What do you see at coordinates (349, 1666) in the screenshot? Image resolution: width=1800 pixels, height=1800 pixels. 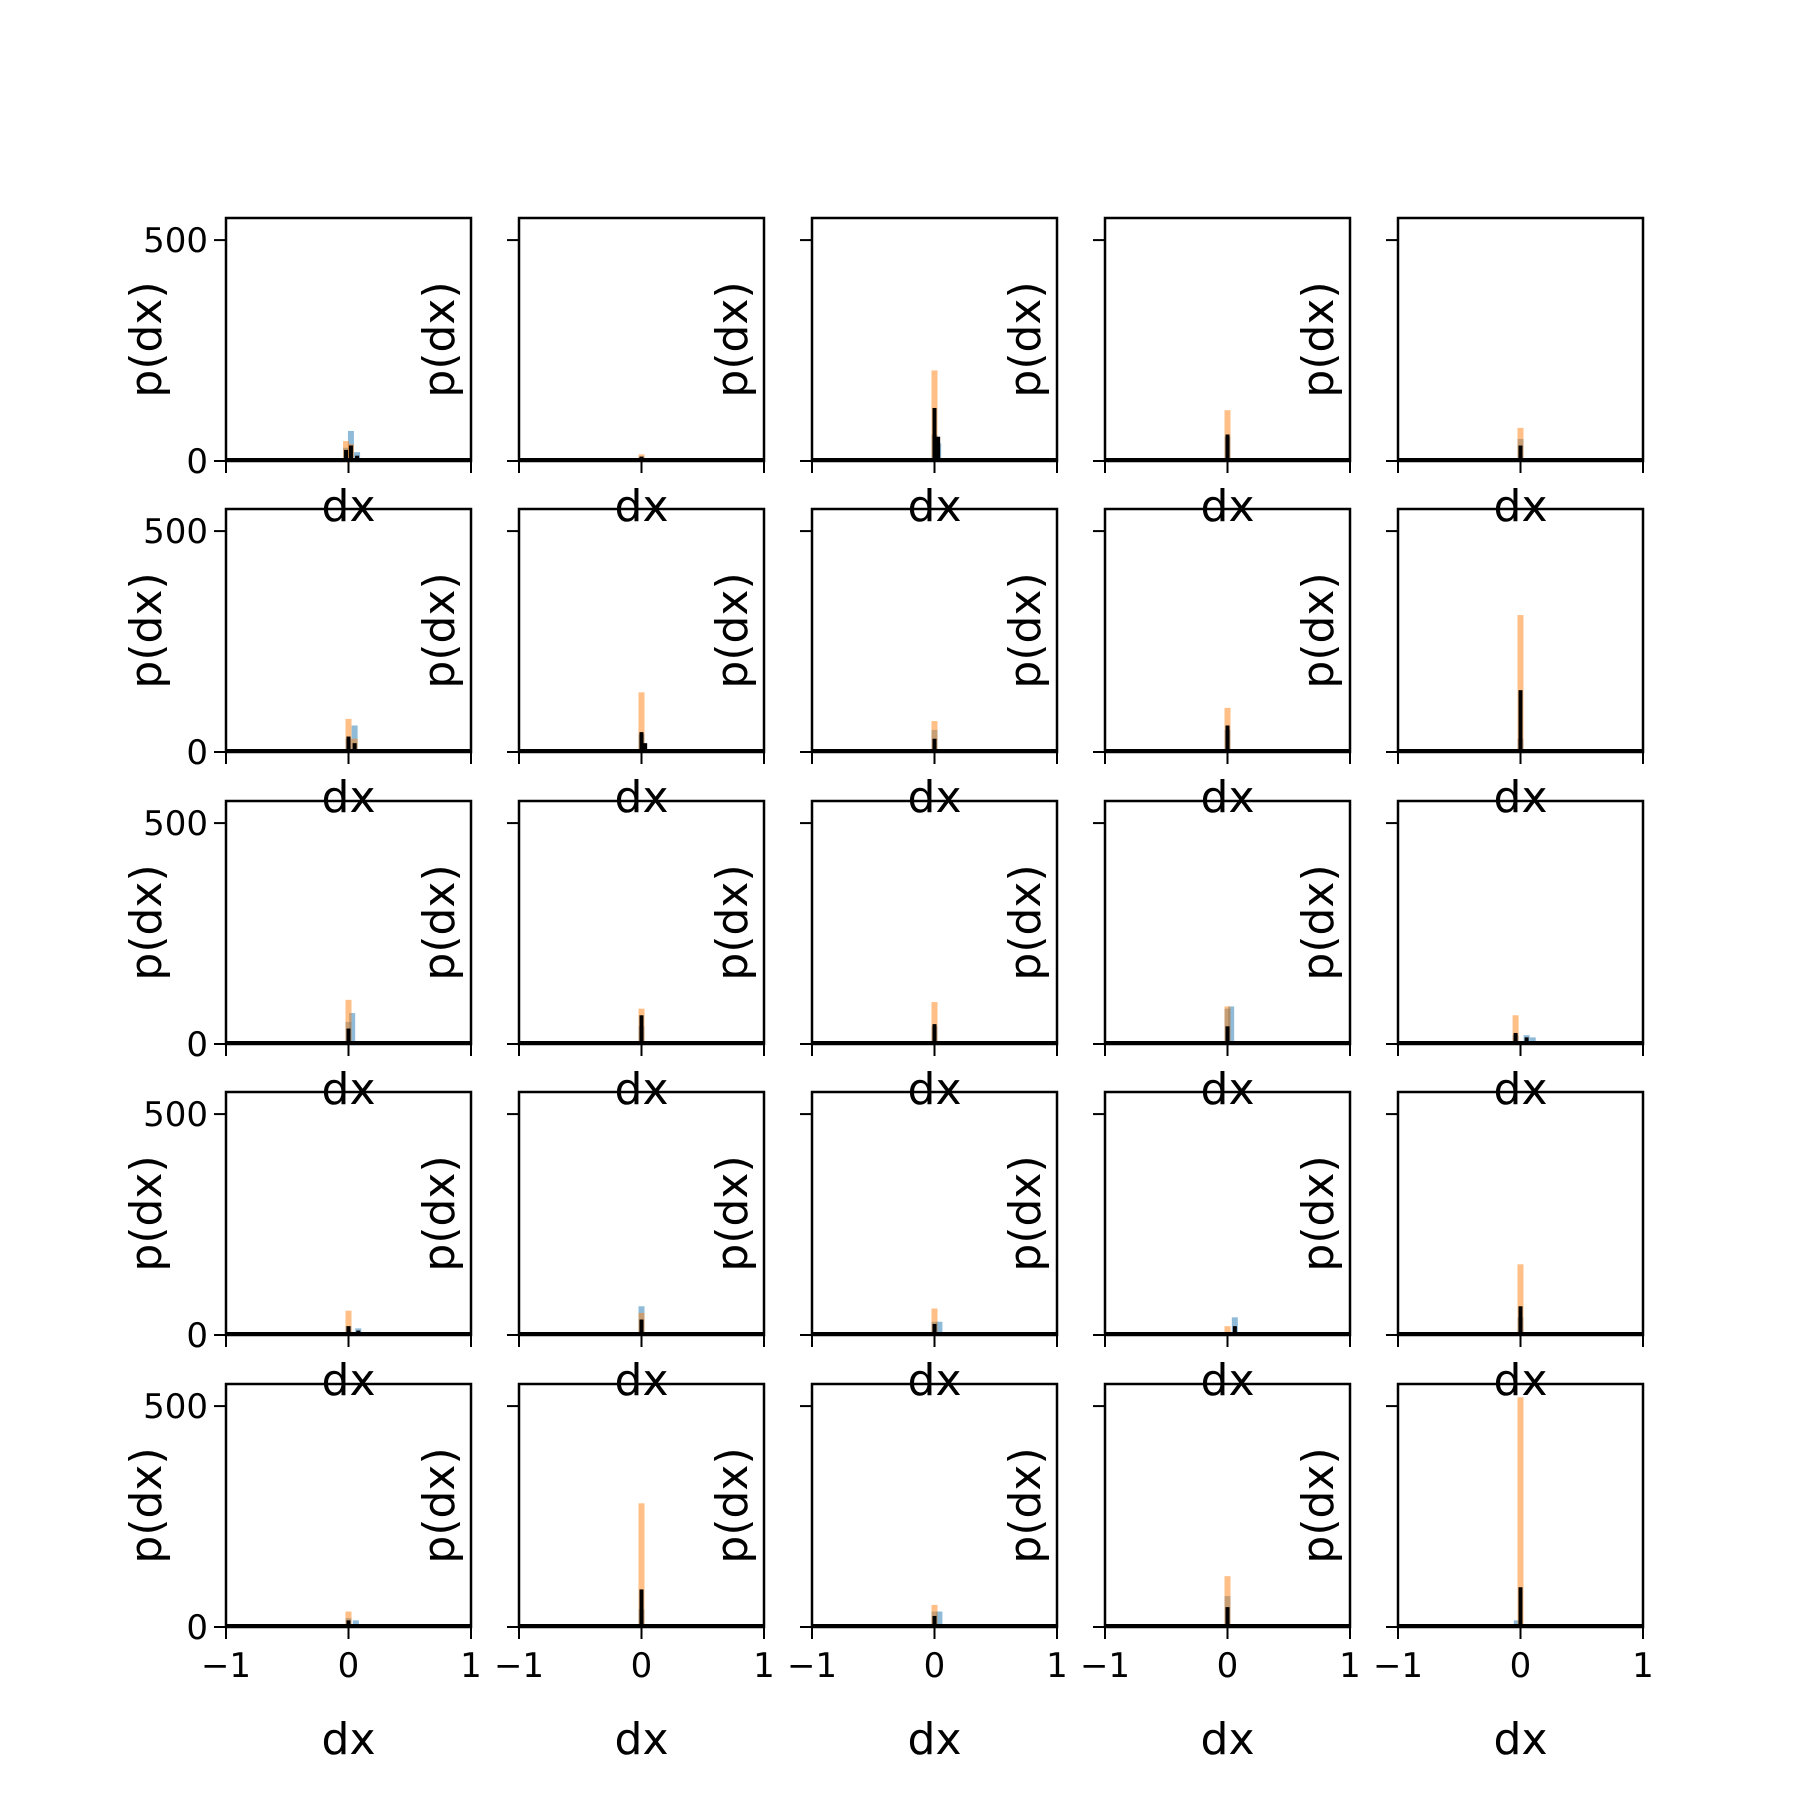 I see `x-tick-label-r5c1-1: 0` at bounding box center [349, 1666].